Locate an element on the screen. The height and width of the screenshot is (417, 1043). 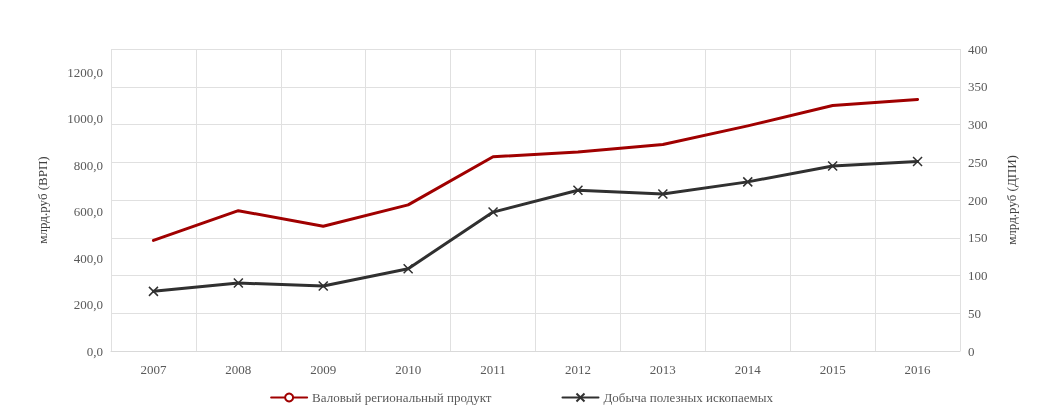
x-tick-label: 2009 is located at coordinates (323, 369).